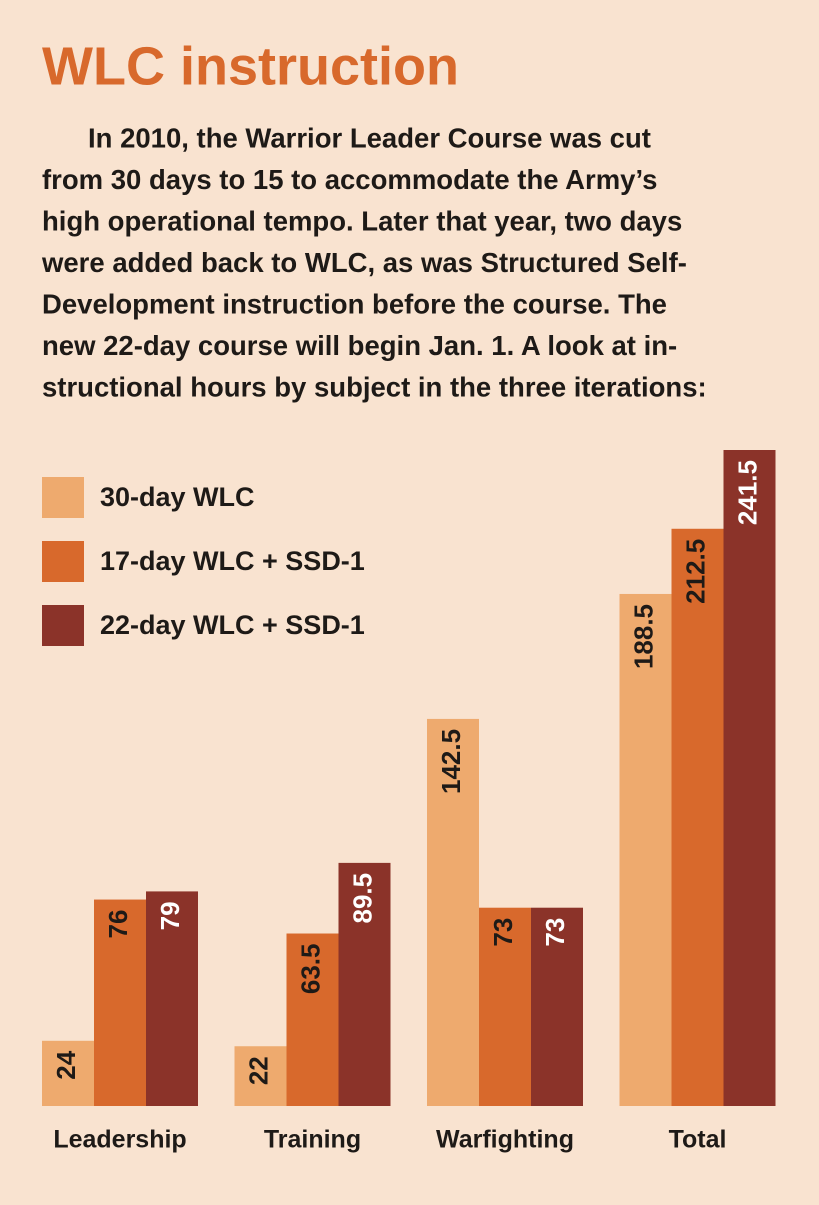  What do you see at coordinates (258, 1070) in the screenshot?
I see `value-label: 22` at bounding box center [258, 1070].